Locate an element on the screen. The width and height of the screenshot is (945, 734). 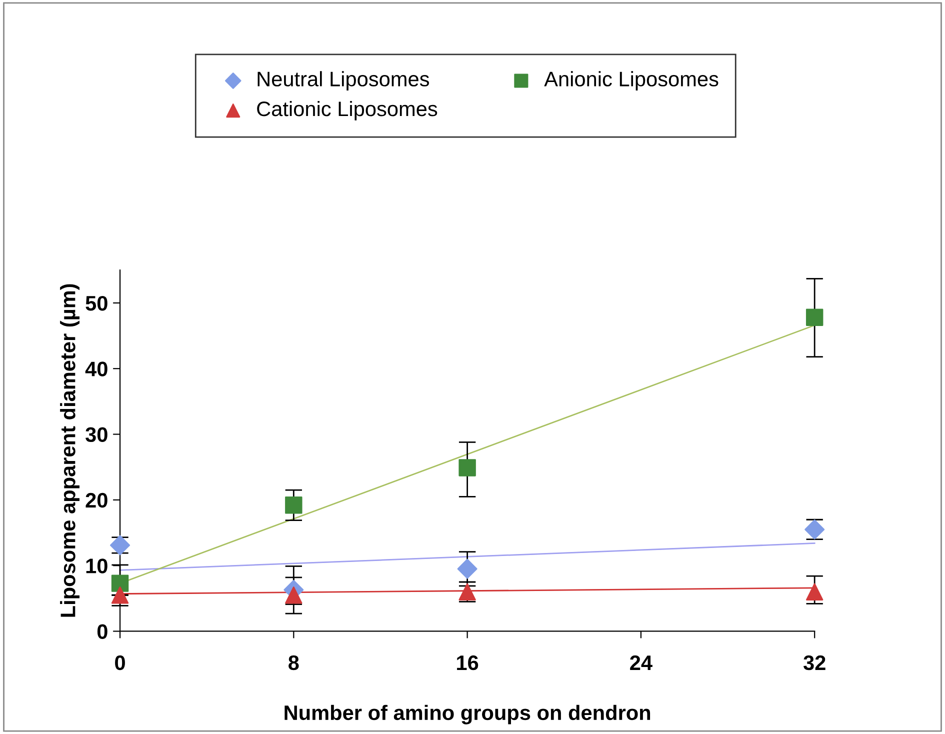
y-tick-label: 0 is located at coordinates (102, 631).